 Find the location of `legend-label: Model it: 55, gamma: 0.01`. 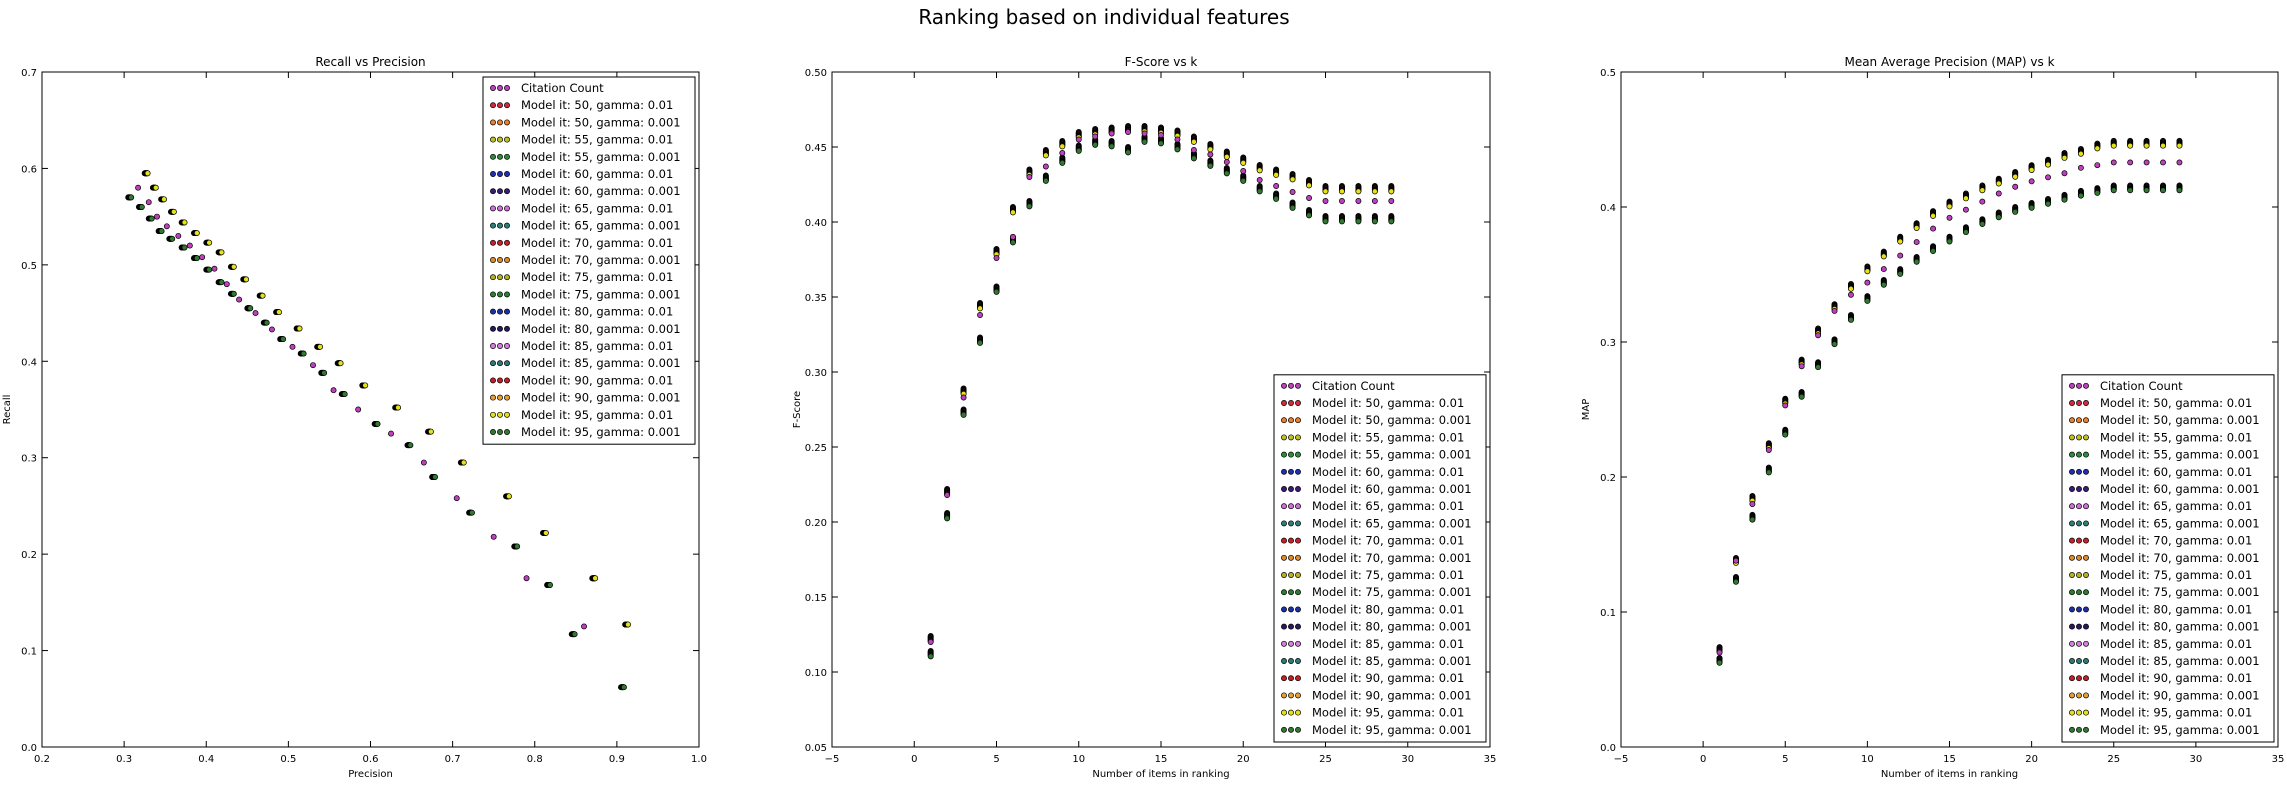

legend-label: Model it: 55, gamma: 0.01 is located at coordinates (597, 140).